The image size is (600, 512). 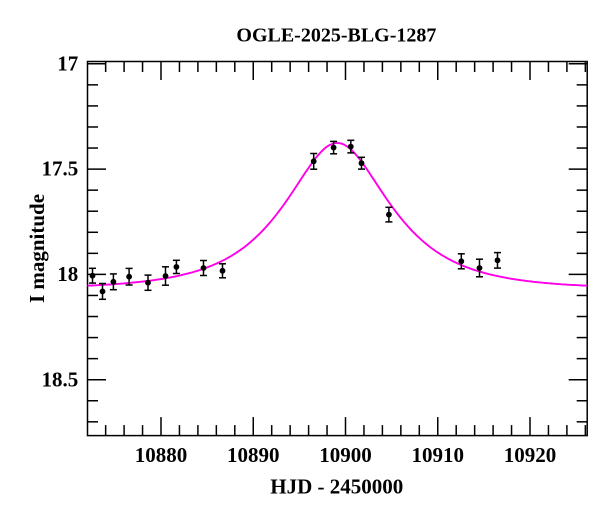 I want to click on svg-text: 10920, so click(x=530, y=455).